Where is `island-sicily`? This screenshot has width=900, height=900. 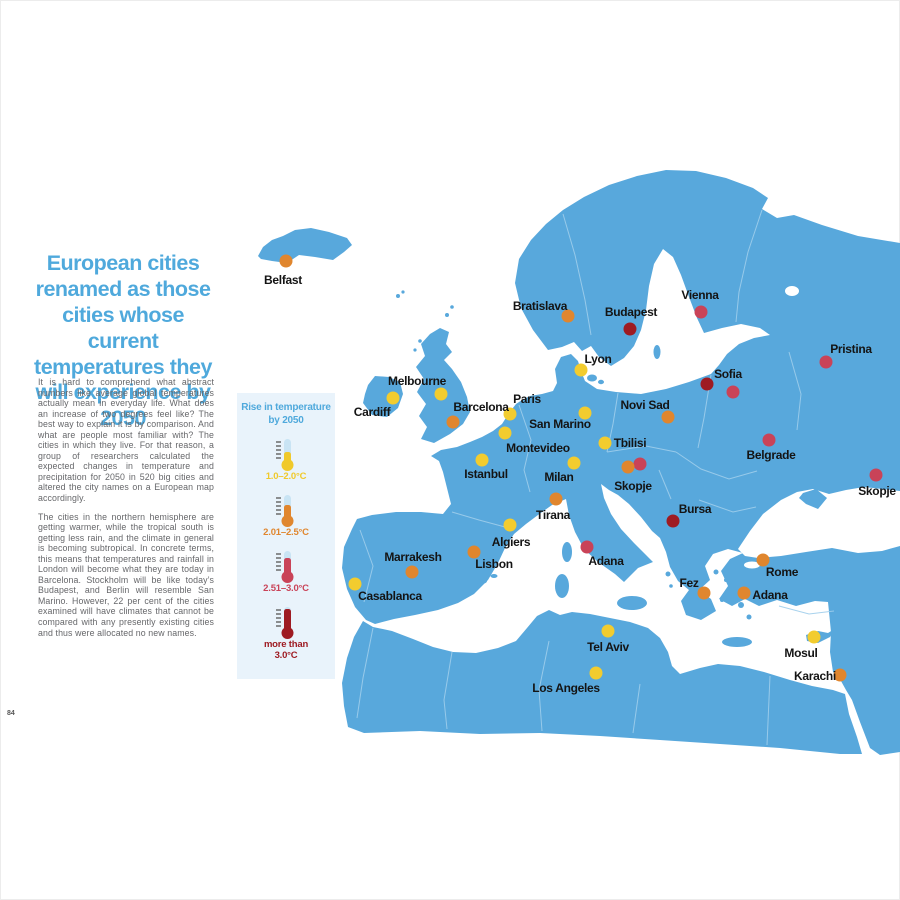
island-sicily is located at coordinates (632, 603).